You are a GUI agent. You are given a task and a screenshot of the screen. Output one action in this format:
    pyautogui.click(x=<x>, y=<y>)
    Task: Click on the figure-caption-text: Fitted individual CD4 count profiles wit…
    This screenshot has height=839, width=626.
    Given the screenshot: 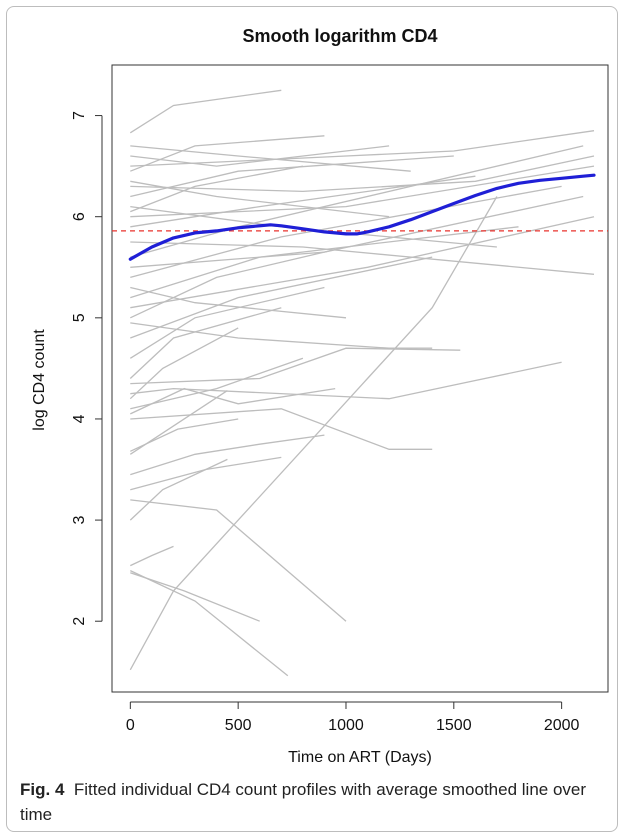 What is the action you would take?
    pyautogui.click(x=303, y=802)
    